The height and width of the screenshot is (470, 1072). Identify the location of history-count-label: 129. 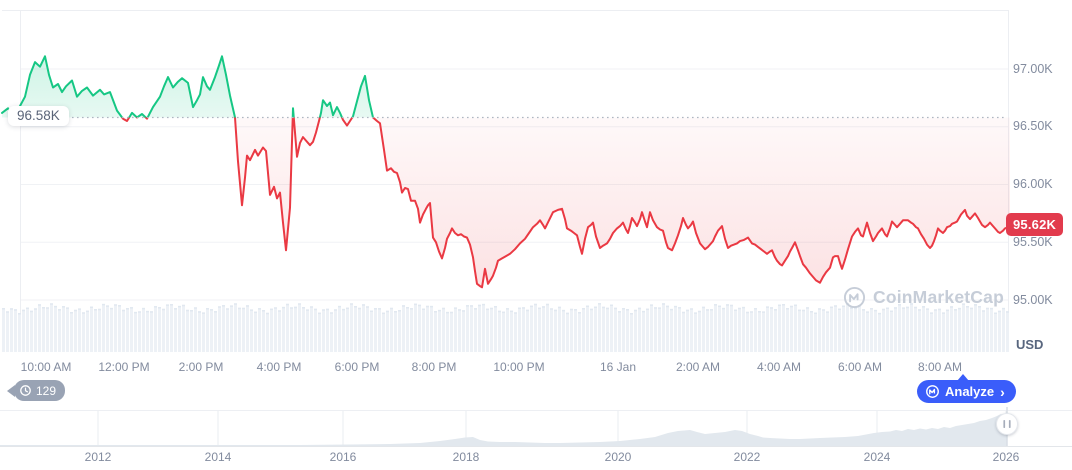
(46, 390).